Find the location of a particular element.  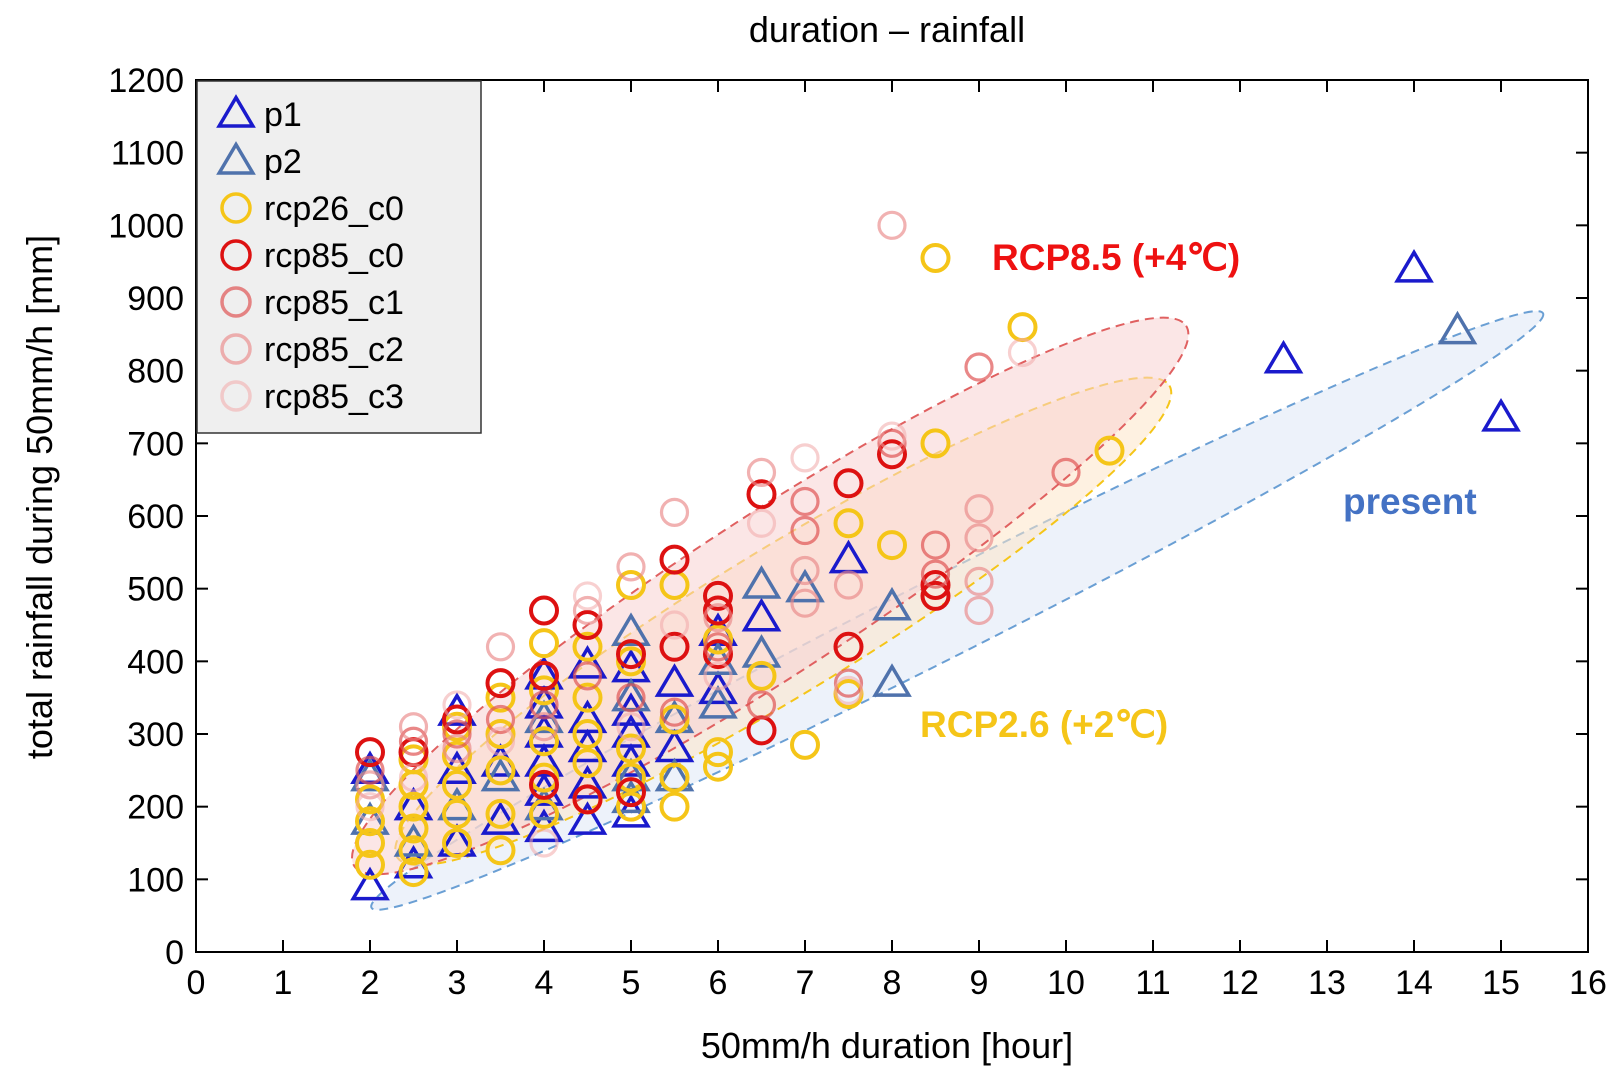

legend-item-rcp85_c3 is located at coordinates (236, 396).